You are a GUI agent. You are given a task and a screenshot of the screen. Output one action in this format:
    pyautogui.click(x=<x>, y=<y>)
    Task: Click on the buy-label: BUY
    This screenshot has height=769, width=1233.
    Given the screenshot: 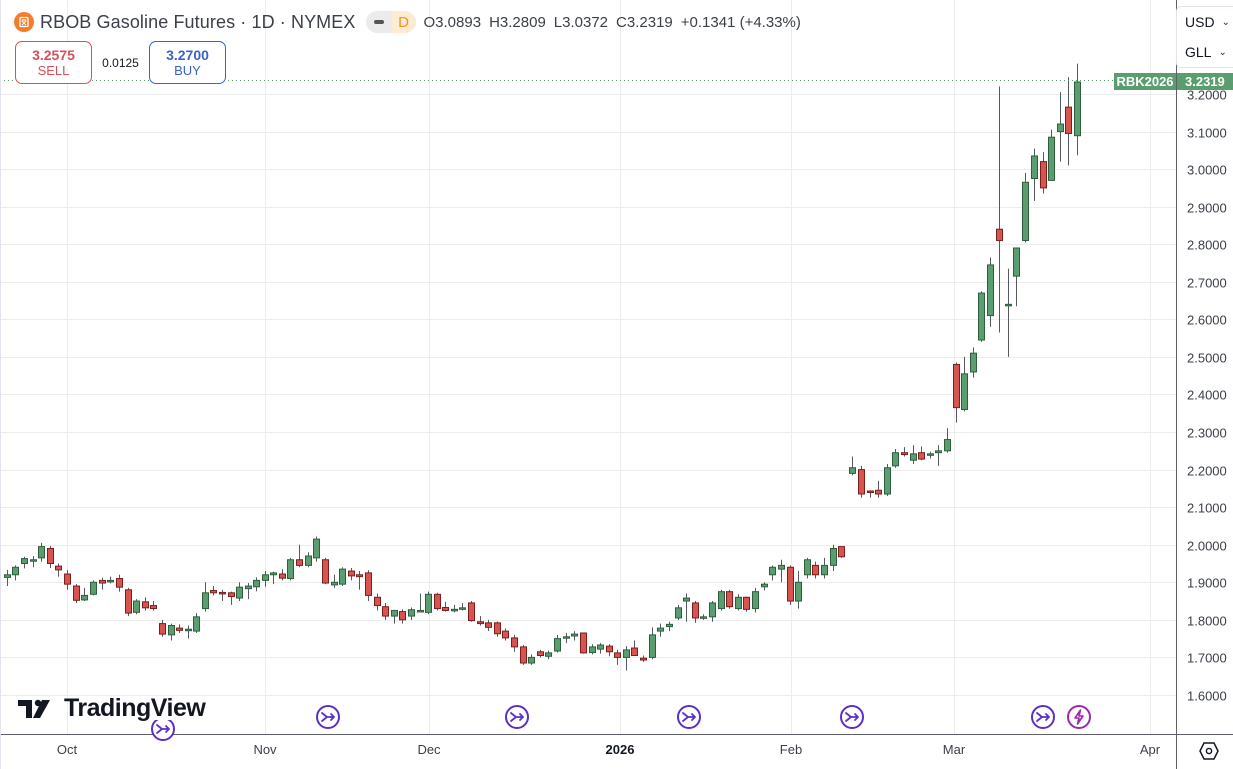 What is the action you would take?
    pyautogui.click(x=187, y=70)
    